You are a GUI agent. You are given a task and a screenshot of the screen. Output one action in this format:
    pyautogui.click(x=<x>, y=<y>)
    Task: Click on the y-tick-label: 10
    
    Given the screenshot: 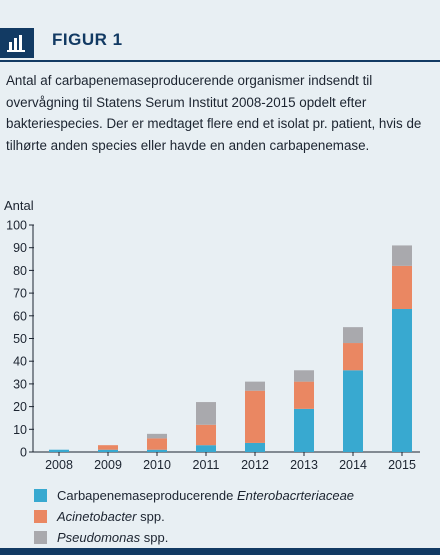 What is the action you would take?
    pyautogui.click(x=20, y=430)
    